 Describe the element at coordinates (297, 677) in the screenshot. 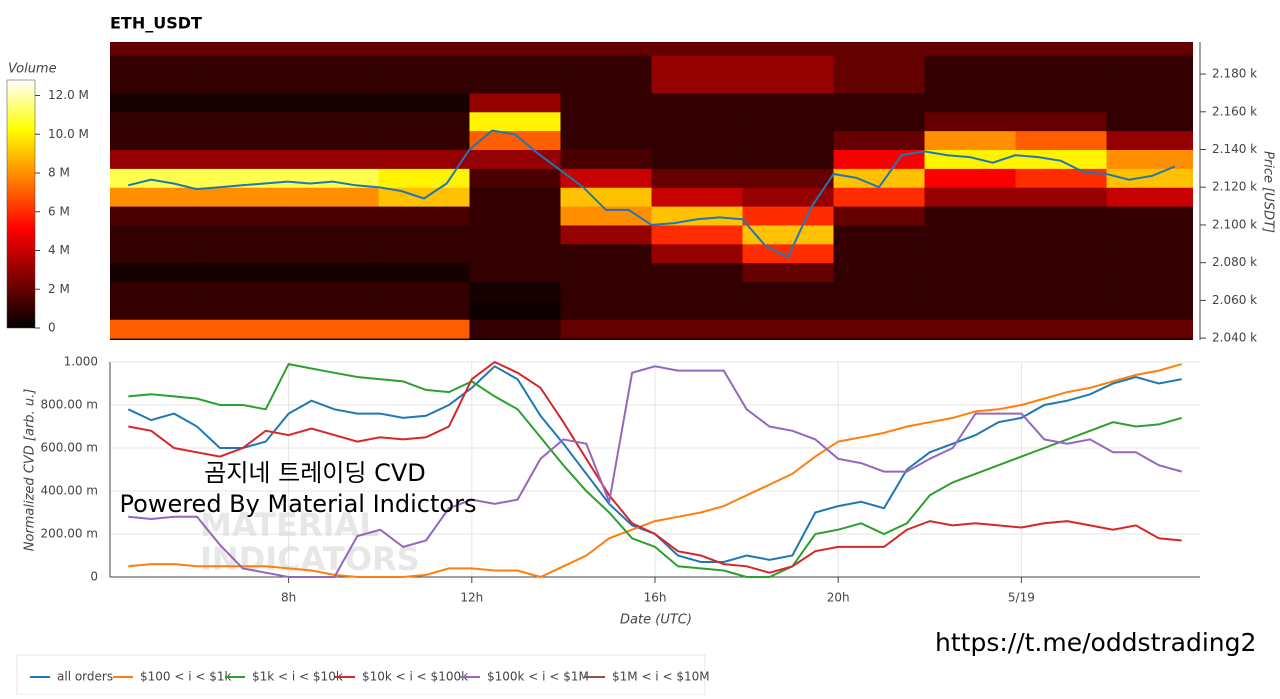

I see `legend-label: $1k < i < $10k` at that location.